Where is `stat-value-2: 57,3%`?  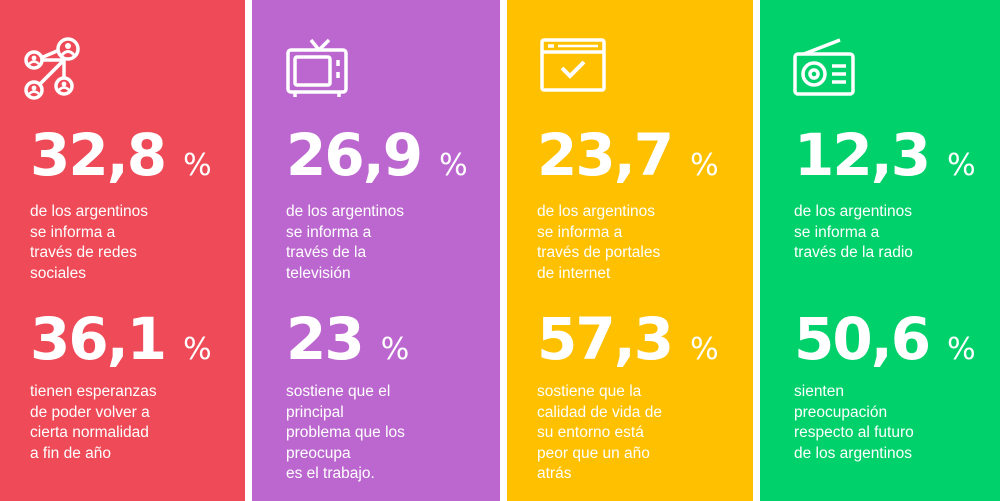 stat-value-2: 57,3% is located at coordinates (628, 339).